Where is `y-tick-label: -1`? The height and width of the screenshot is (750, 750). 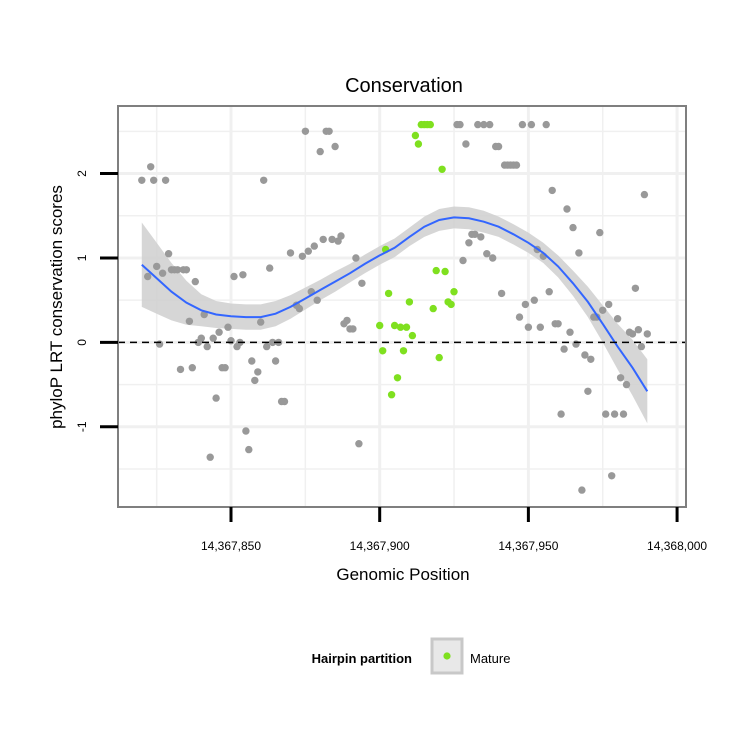
y-tick-label: -1 is located at coordinates (82, 426).